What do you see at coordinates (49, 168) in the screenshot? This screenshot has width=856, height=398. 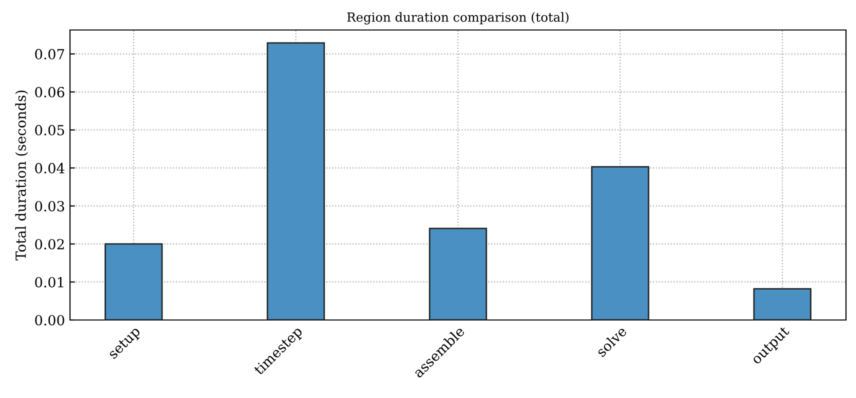 I see `y-tick-label: 0.04` at bounding box center [49, 168].